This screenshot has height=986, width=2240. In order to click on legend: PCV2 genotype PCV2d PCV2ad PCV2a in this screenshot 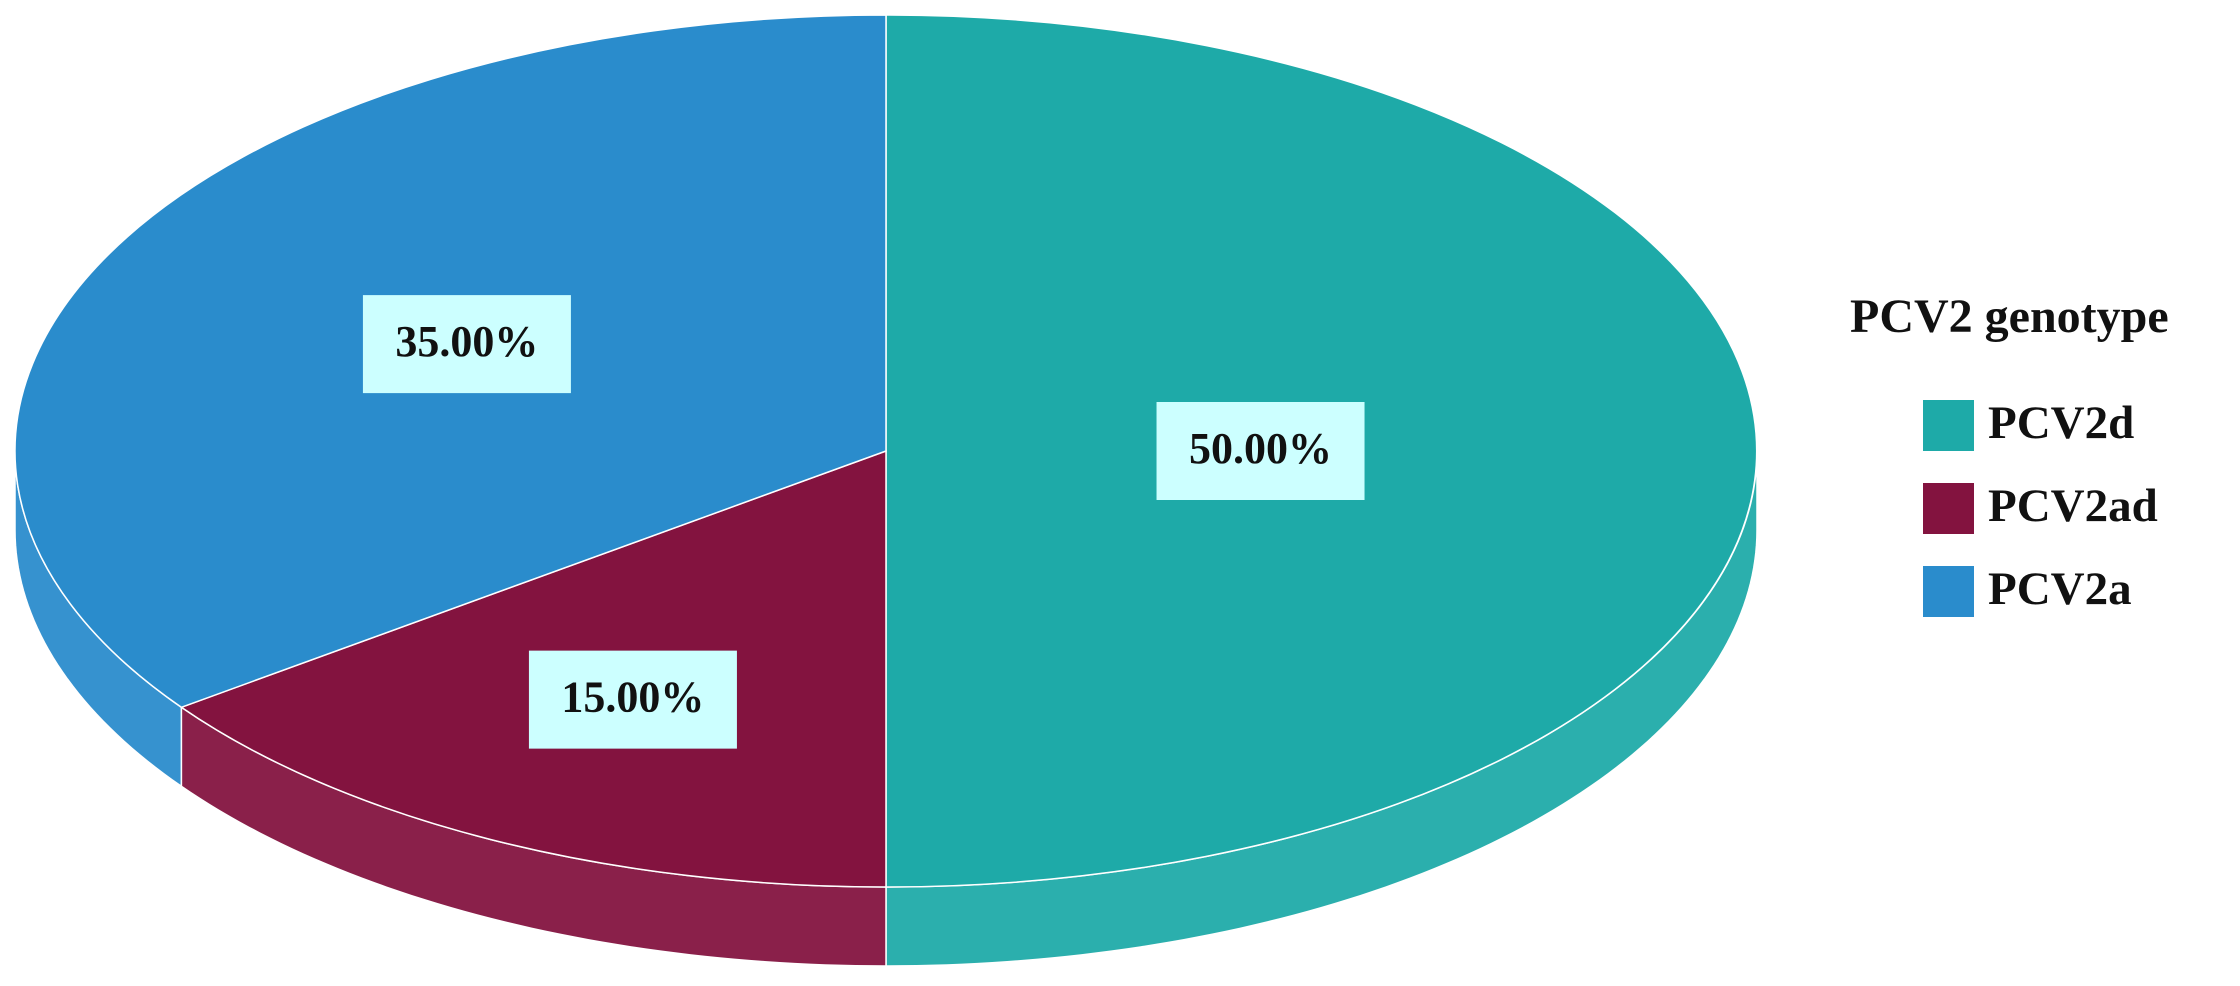, I will do `click(2009, 453)`.